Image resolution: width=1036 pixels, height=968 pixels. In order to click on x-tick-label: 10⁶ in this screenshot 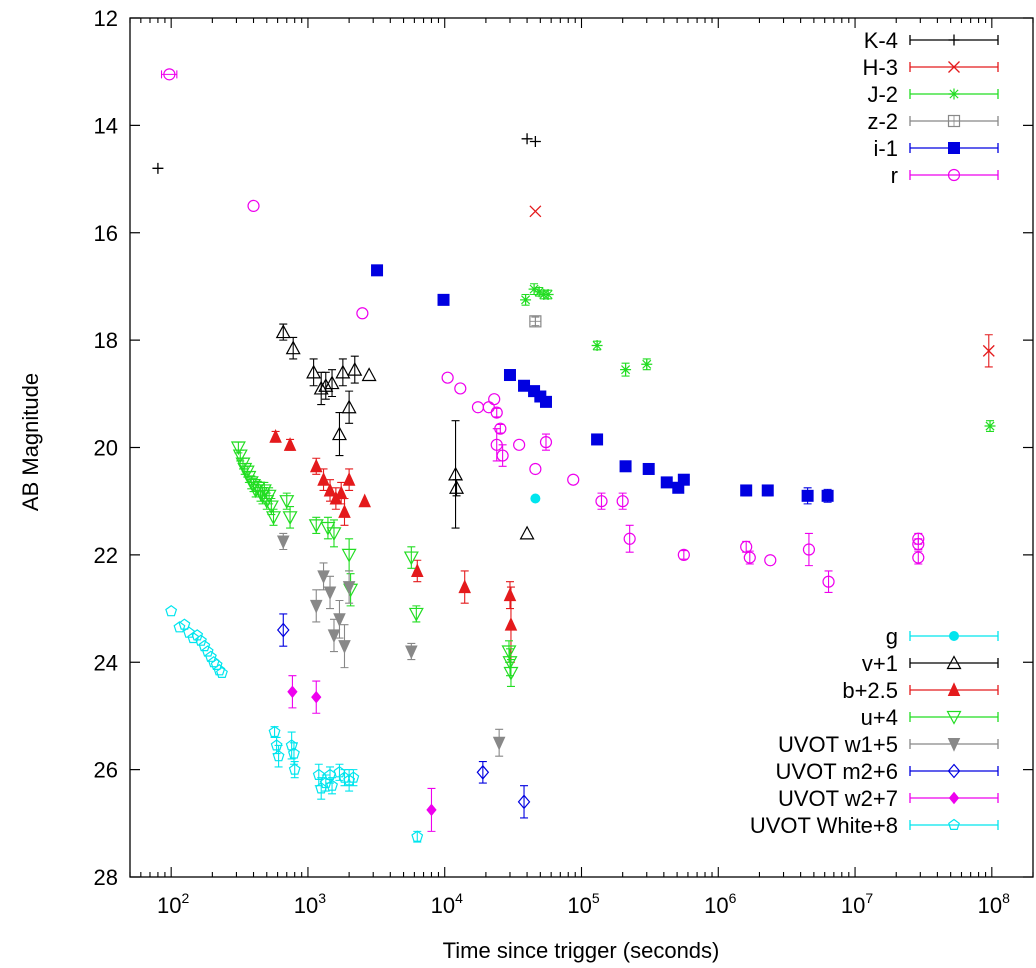, I will do `click(720, 904)`.